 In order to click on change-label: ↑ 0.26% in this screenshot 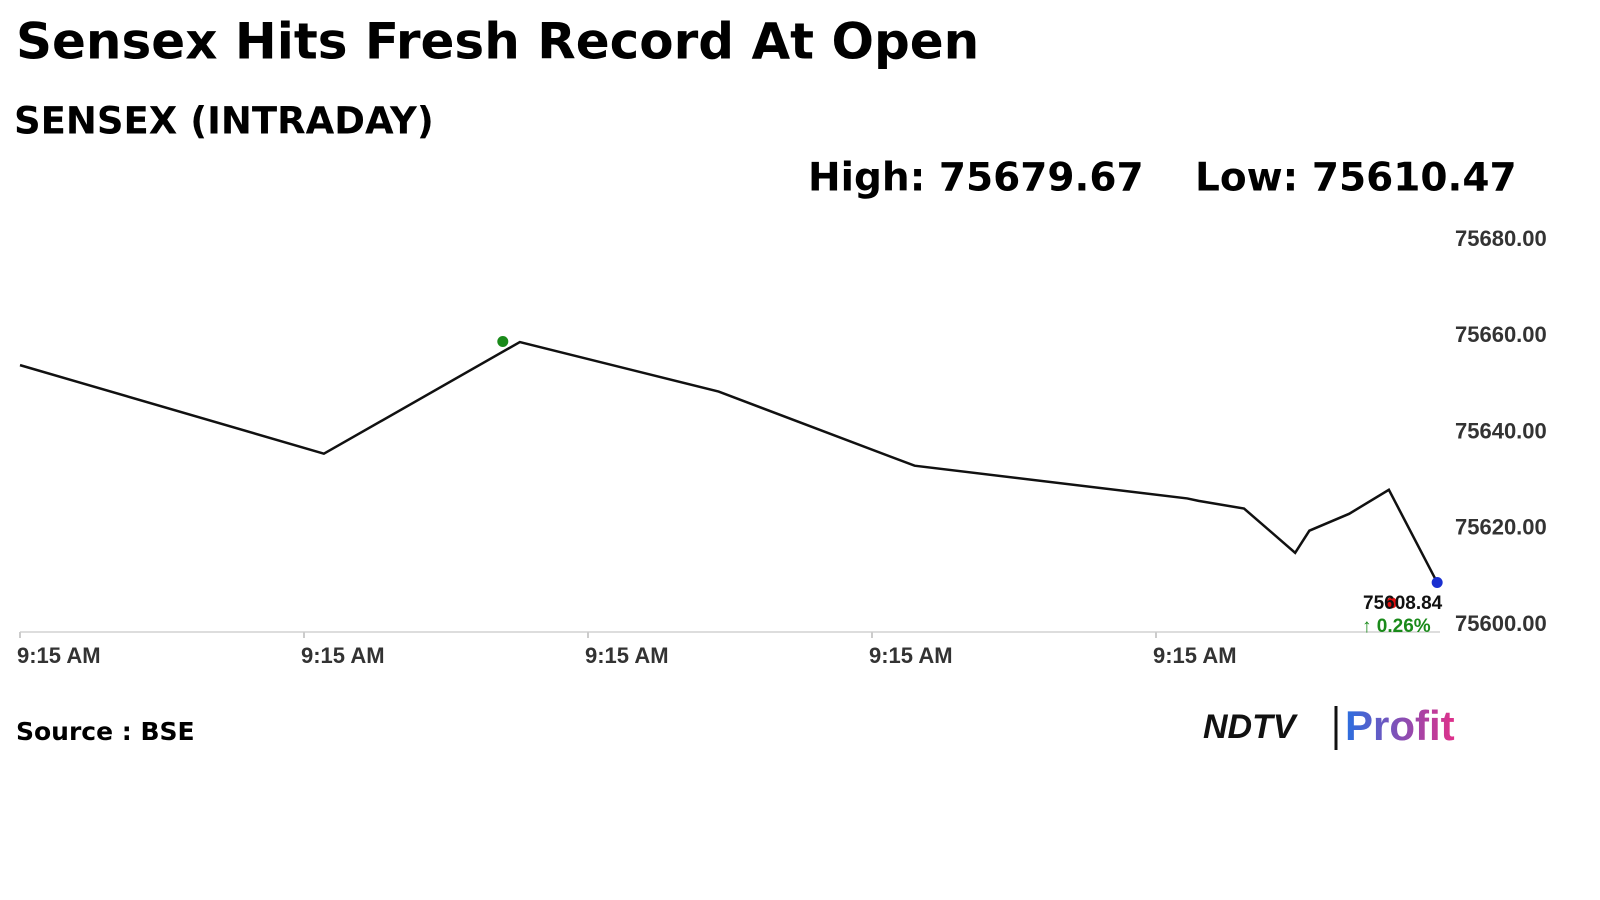, I will do `click(1396, 626)`.